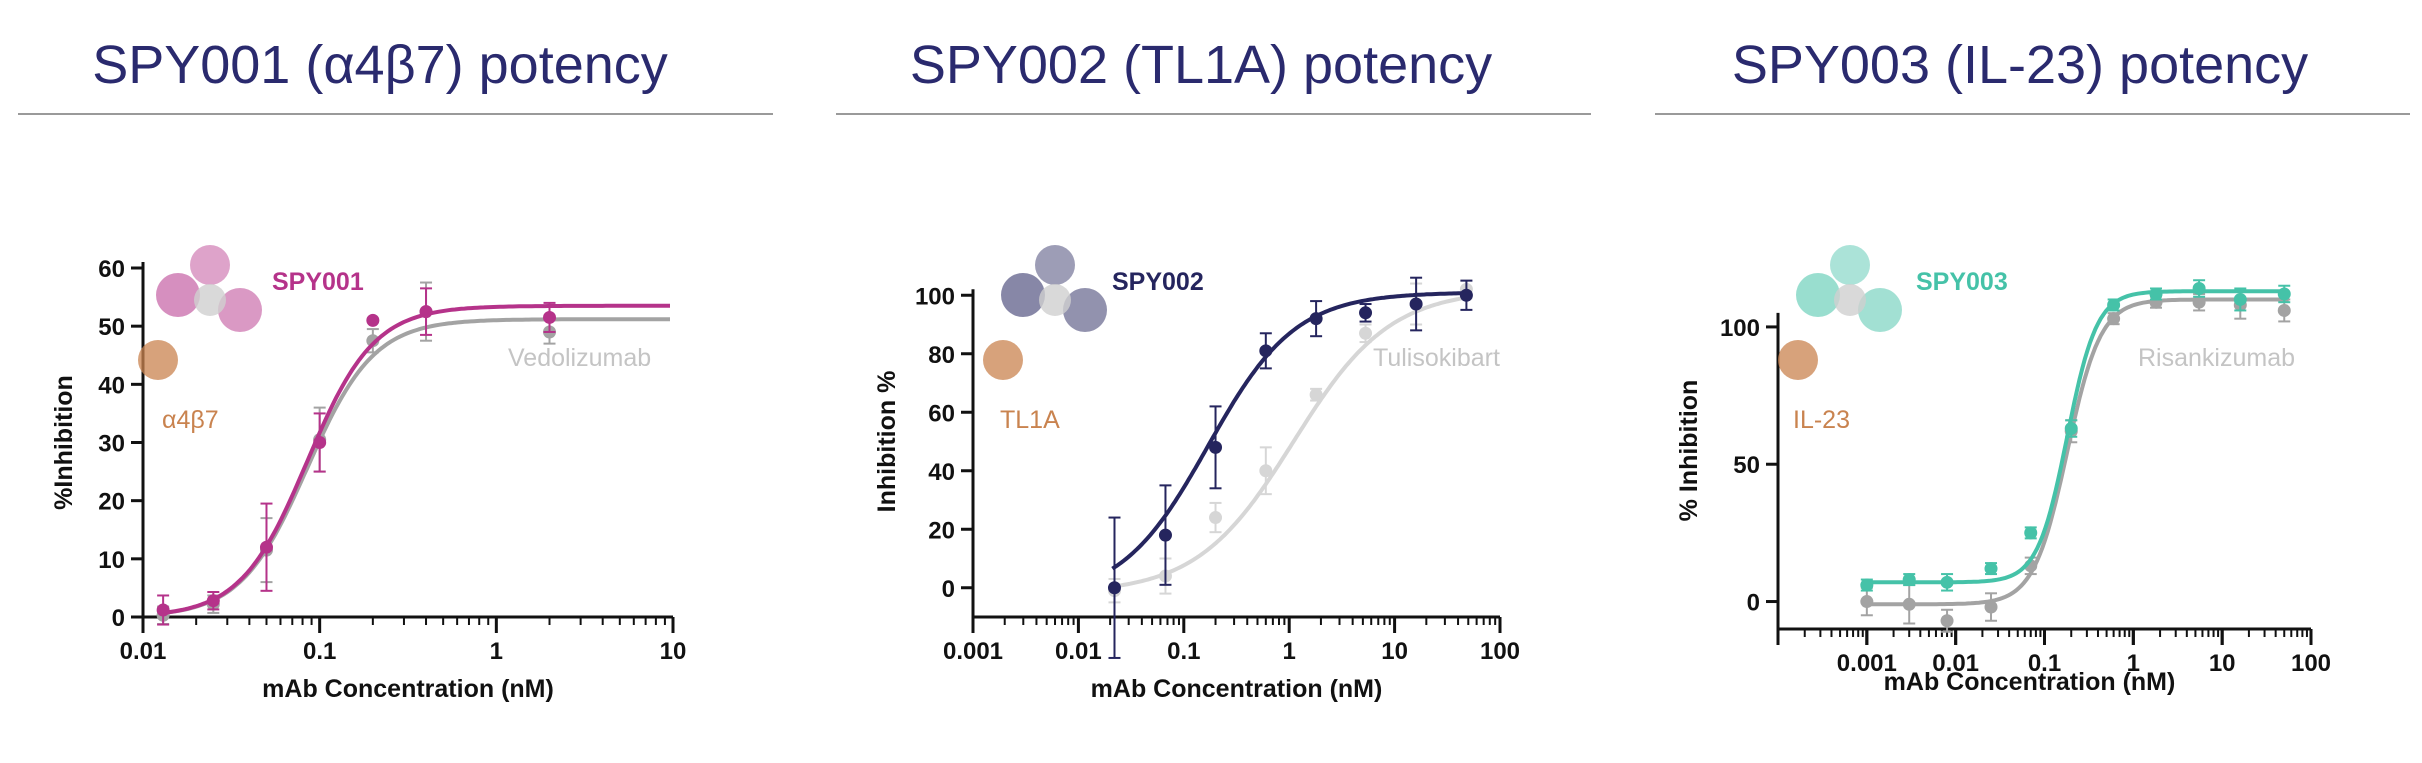  I want to click on legend-target-label: IL-23, so click(1821, 420).